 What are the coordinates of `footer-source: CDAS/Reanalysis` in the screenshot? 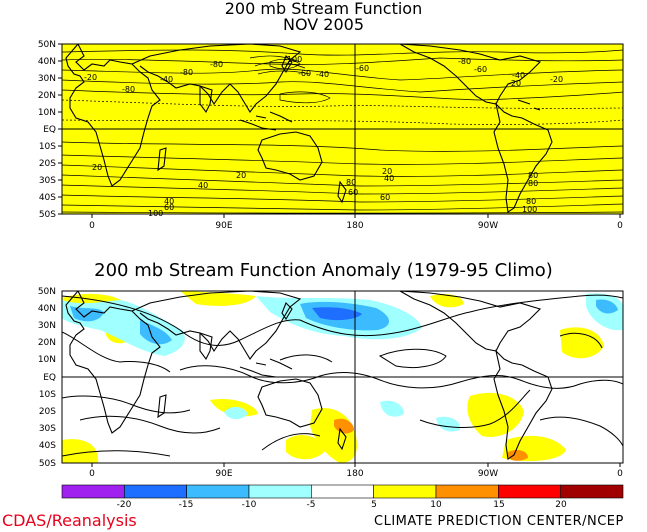 It's located at (69, 520).